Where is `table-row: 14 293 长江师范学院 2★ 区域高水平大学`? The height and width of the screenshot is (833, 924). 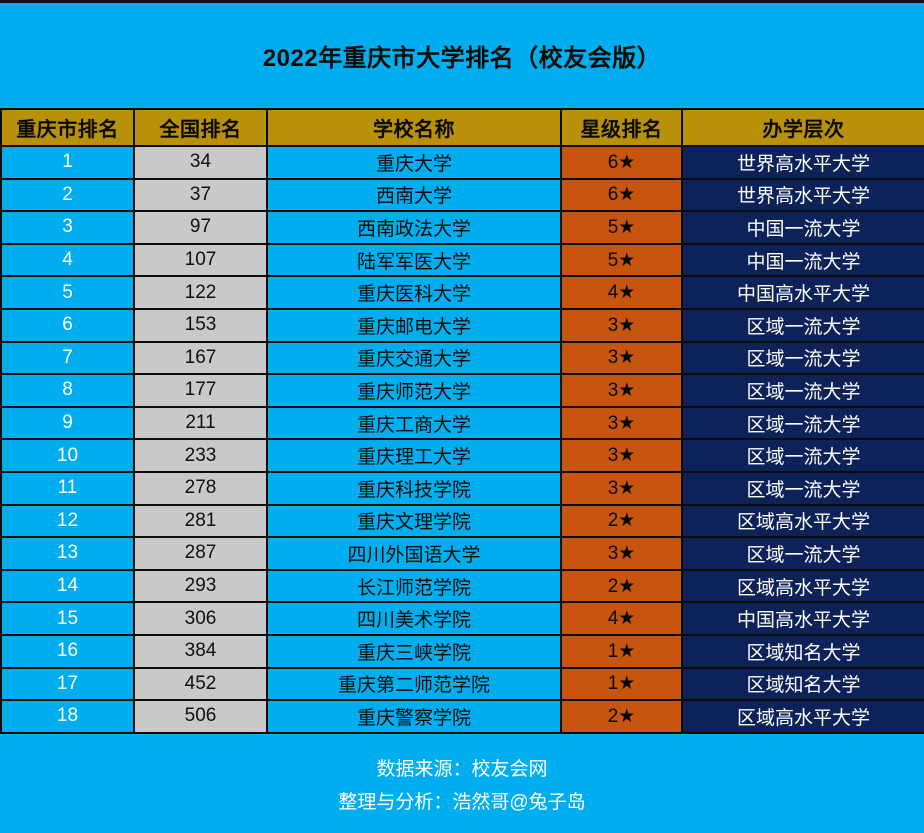 table-row: 14 293 长江师范学院 2★ 区域高水平大学 is located at coordinates (462, 586).